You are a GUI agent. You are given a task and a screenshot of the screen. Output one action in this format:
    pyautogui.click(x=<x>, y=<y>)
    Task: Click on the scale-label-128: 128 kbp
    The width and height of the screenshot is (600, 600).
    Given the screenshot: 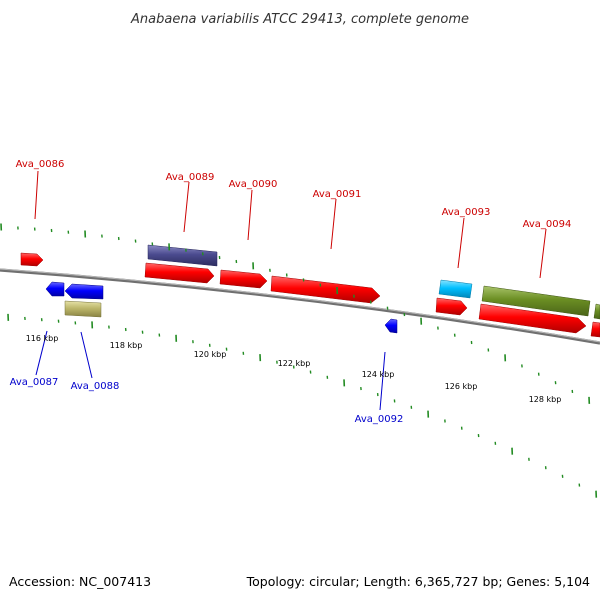 What is the action you would take?
    pyautogui.click(x=545, y=399)
    